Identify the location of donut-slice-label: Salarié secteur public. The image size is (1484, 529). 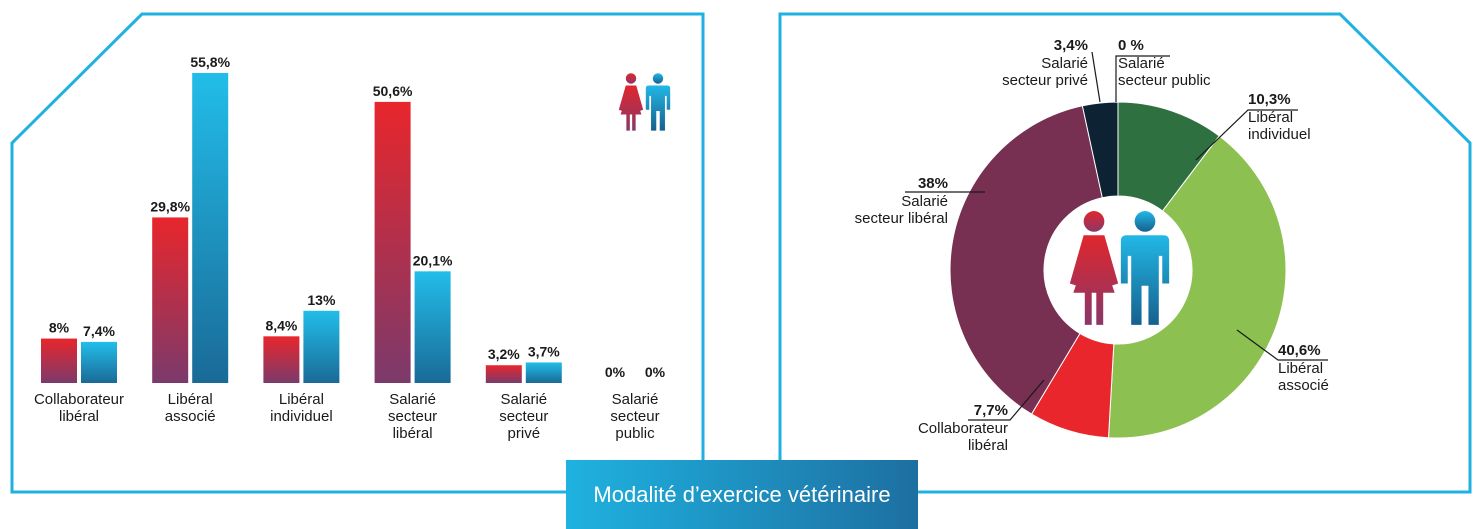
(1164, 72).